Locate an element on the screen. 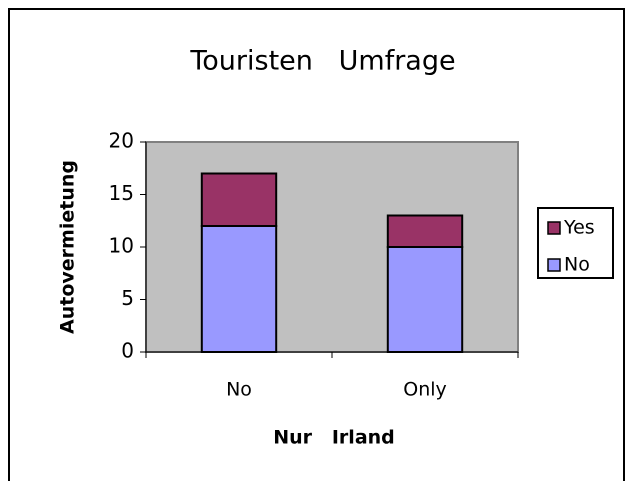 Image resolution: width=633 pixels, height=481 pixels. chart-title: Touristen Umfrage is located at coordinates (322, 61).